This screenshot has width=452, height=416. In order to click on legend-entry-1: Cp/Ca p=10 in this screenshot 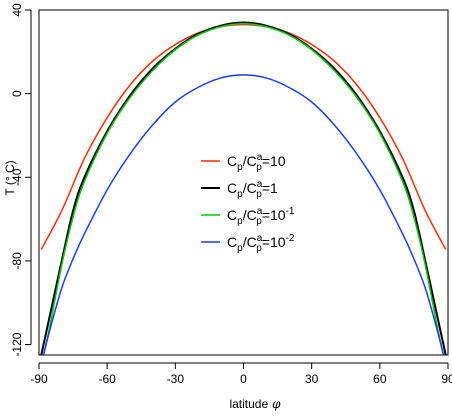, I will do `click(243, 162)`.